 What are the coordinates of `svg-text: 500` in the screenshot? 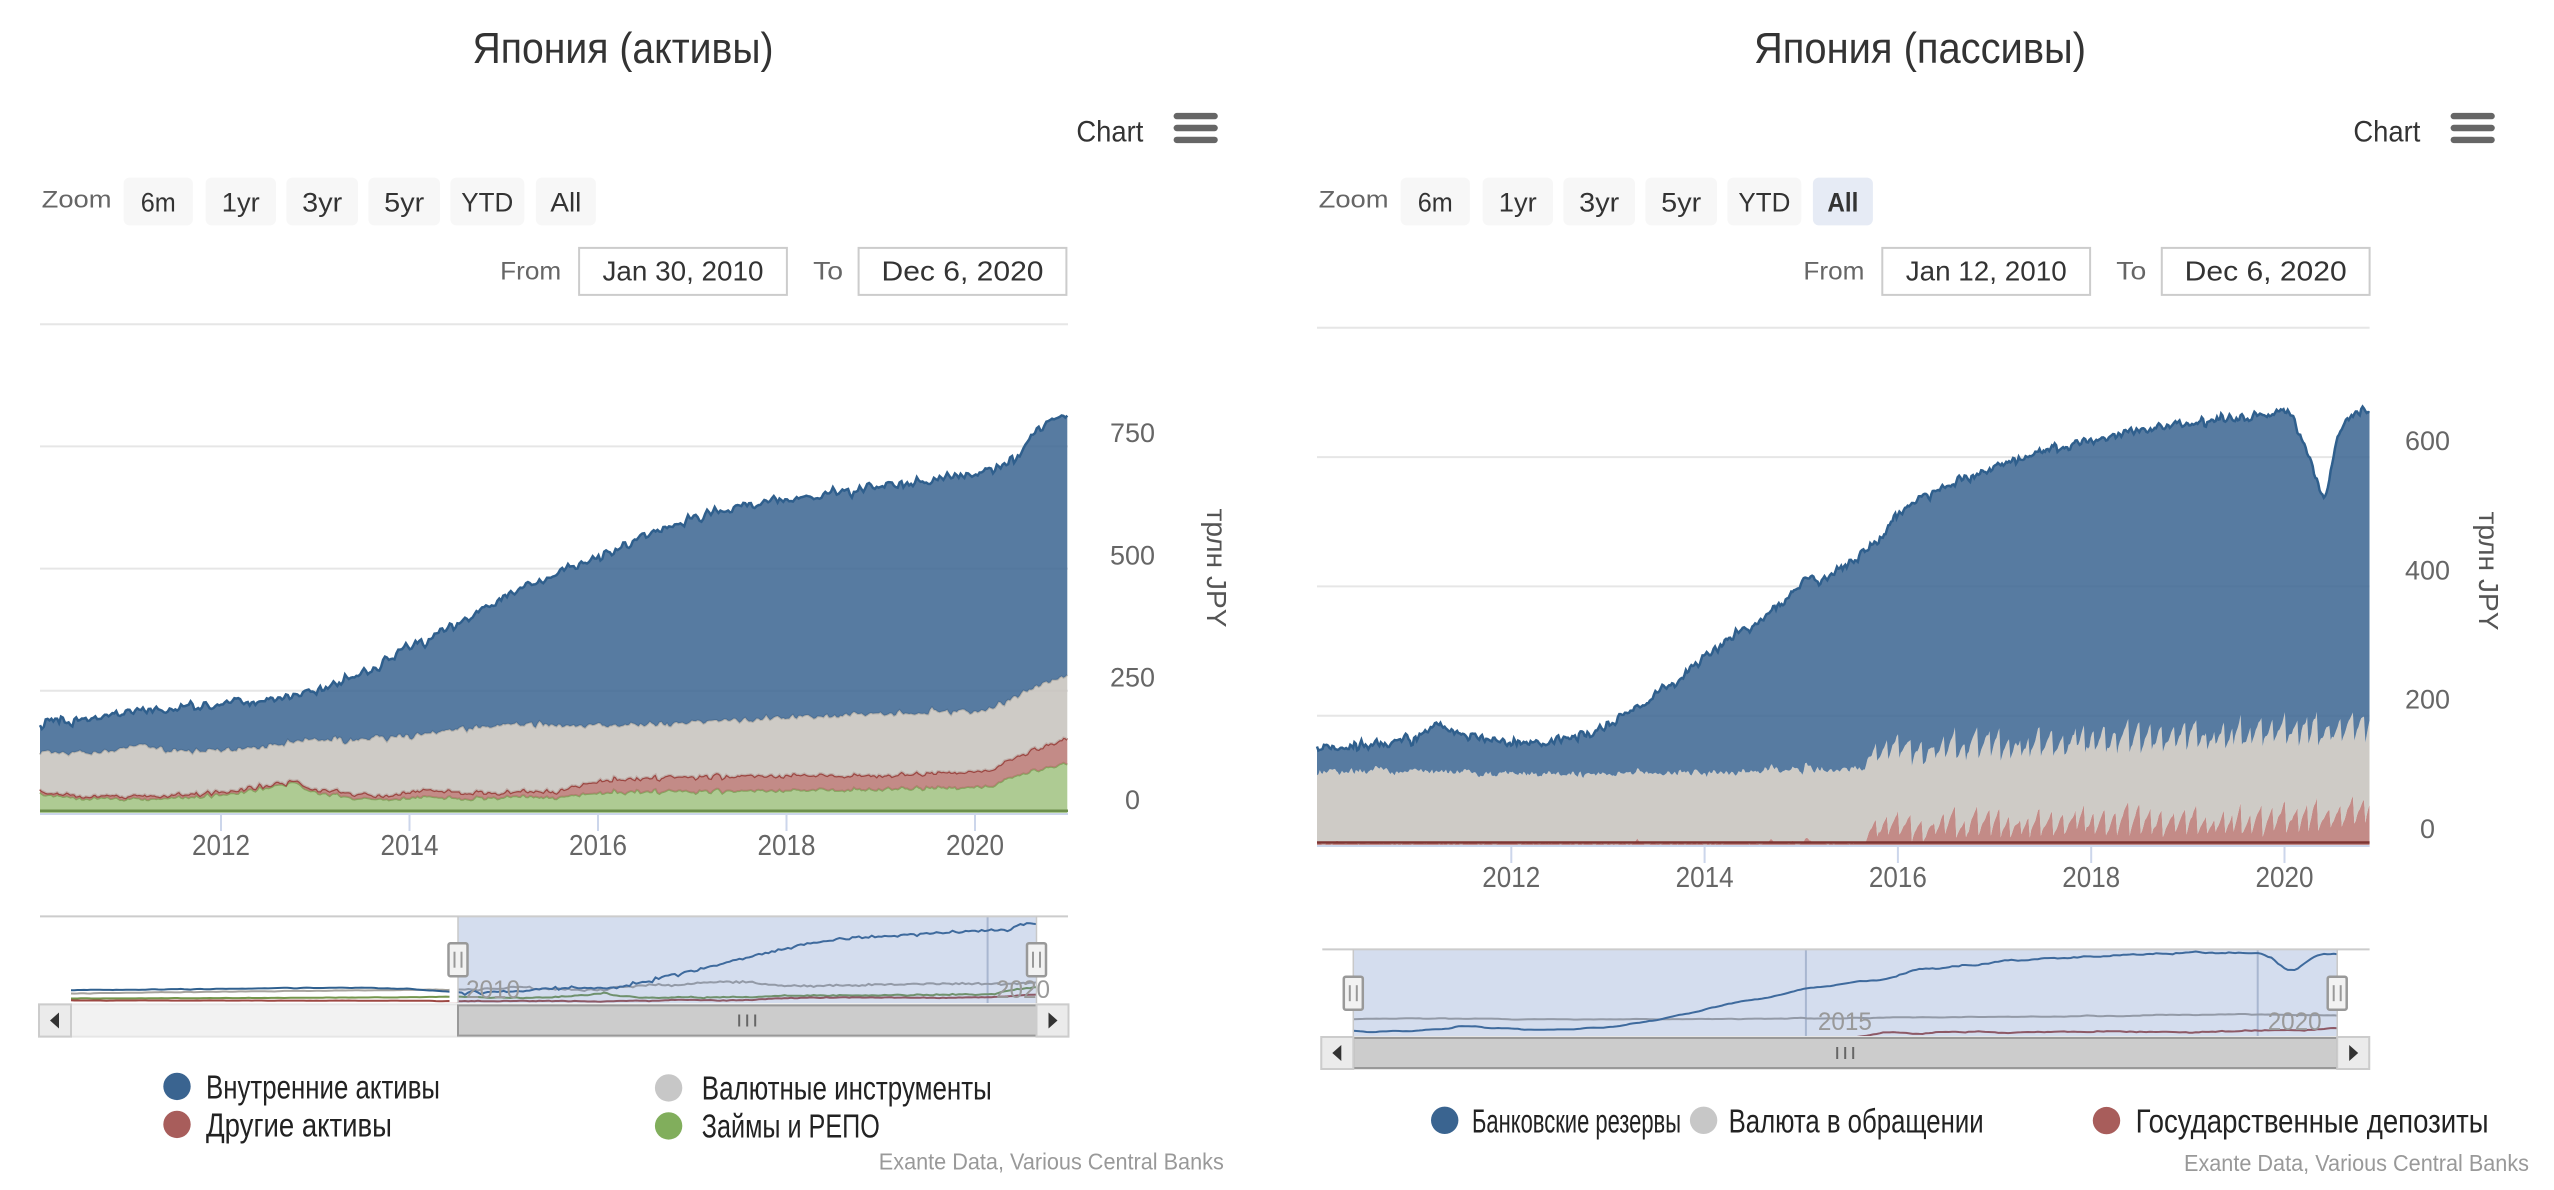 It's located at (1132, 555).